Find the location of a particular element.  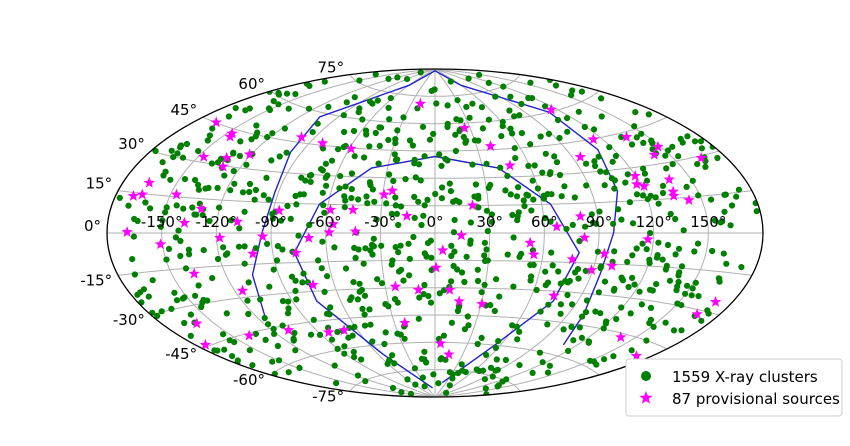

lon-tick-label: 120° is located at coordinates (654, 222).